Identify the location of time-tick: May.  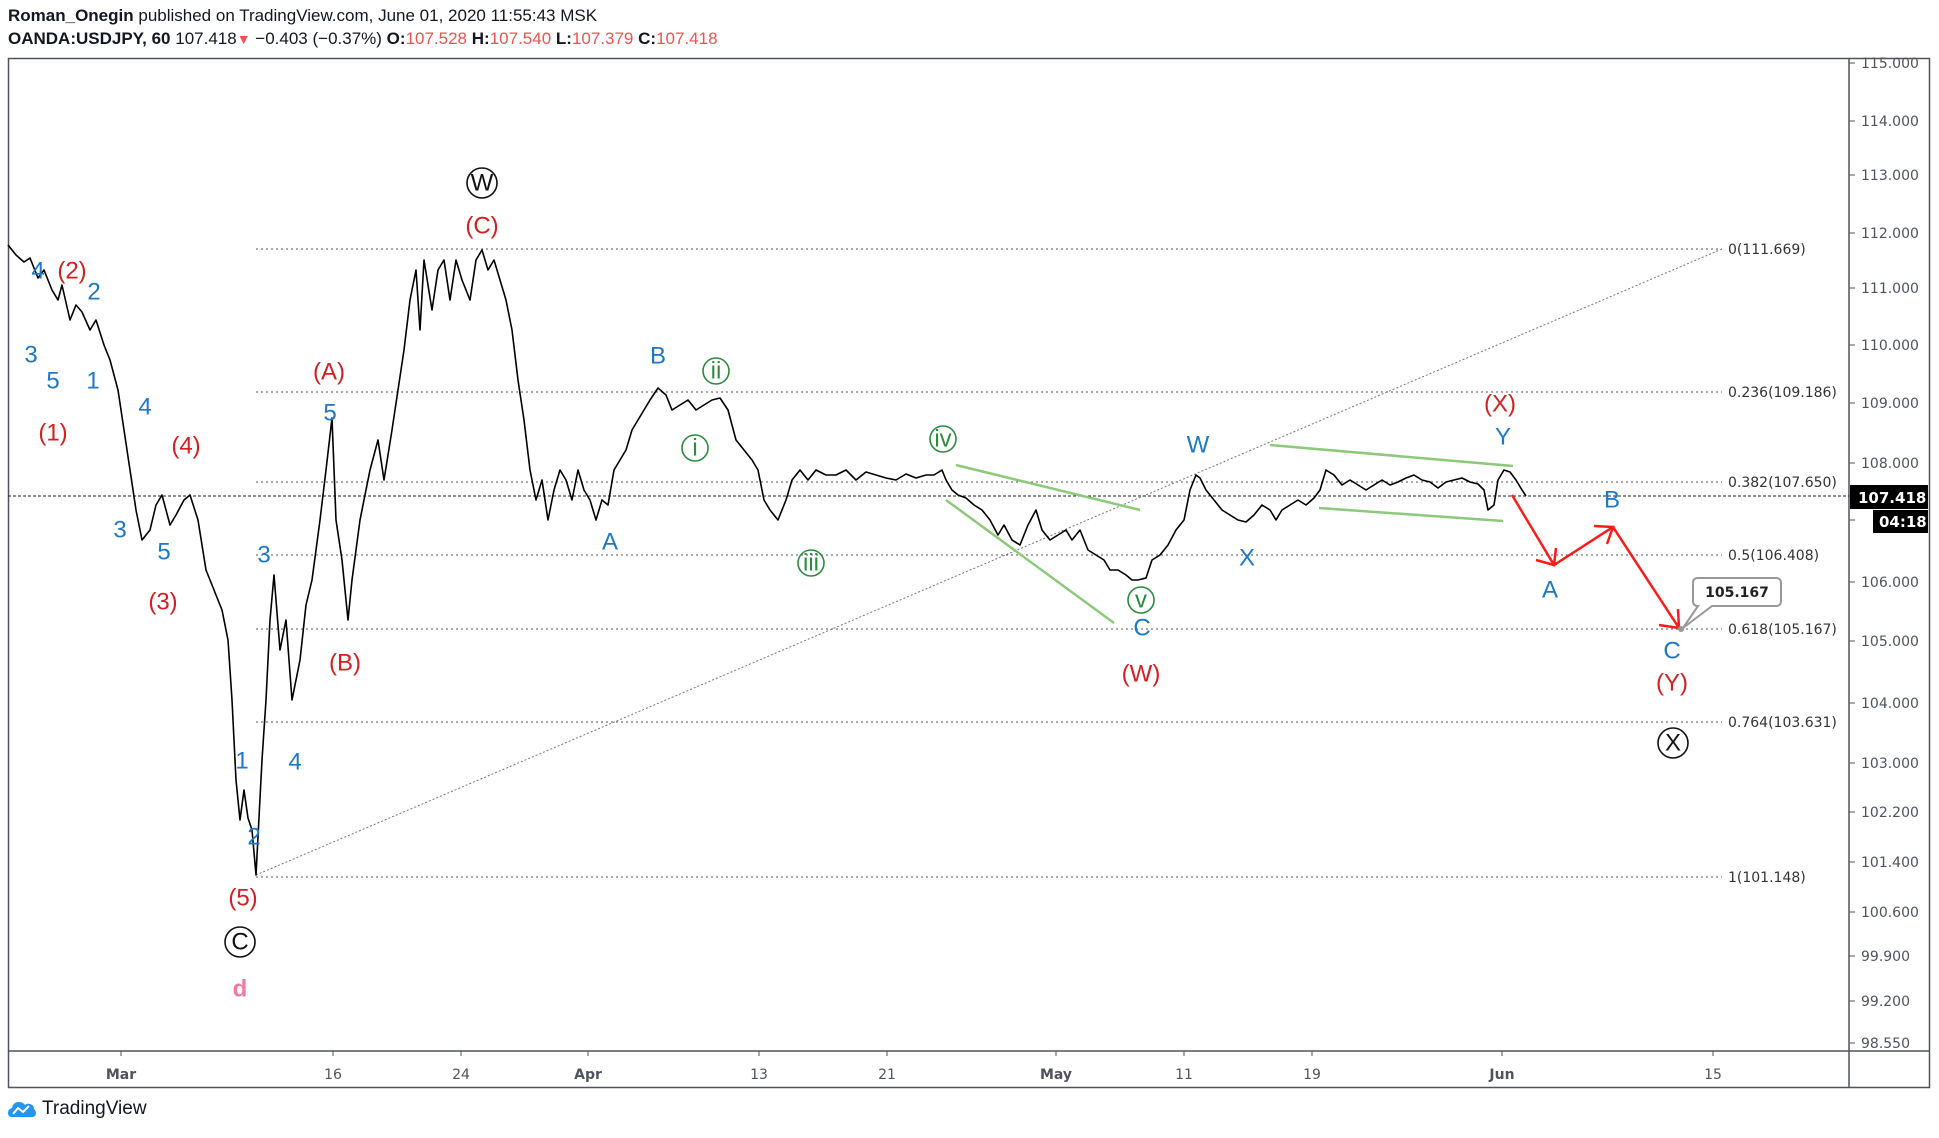
(1056, 1075).